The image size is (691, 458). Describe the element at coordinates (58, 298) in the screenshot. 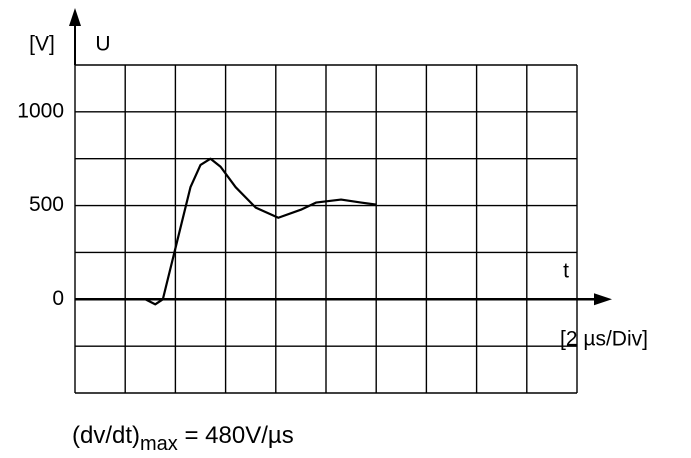

I see `y-tick-label: 0` at that location.